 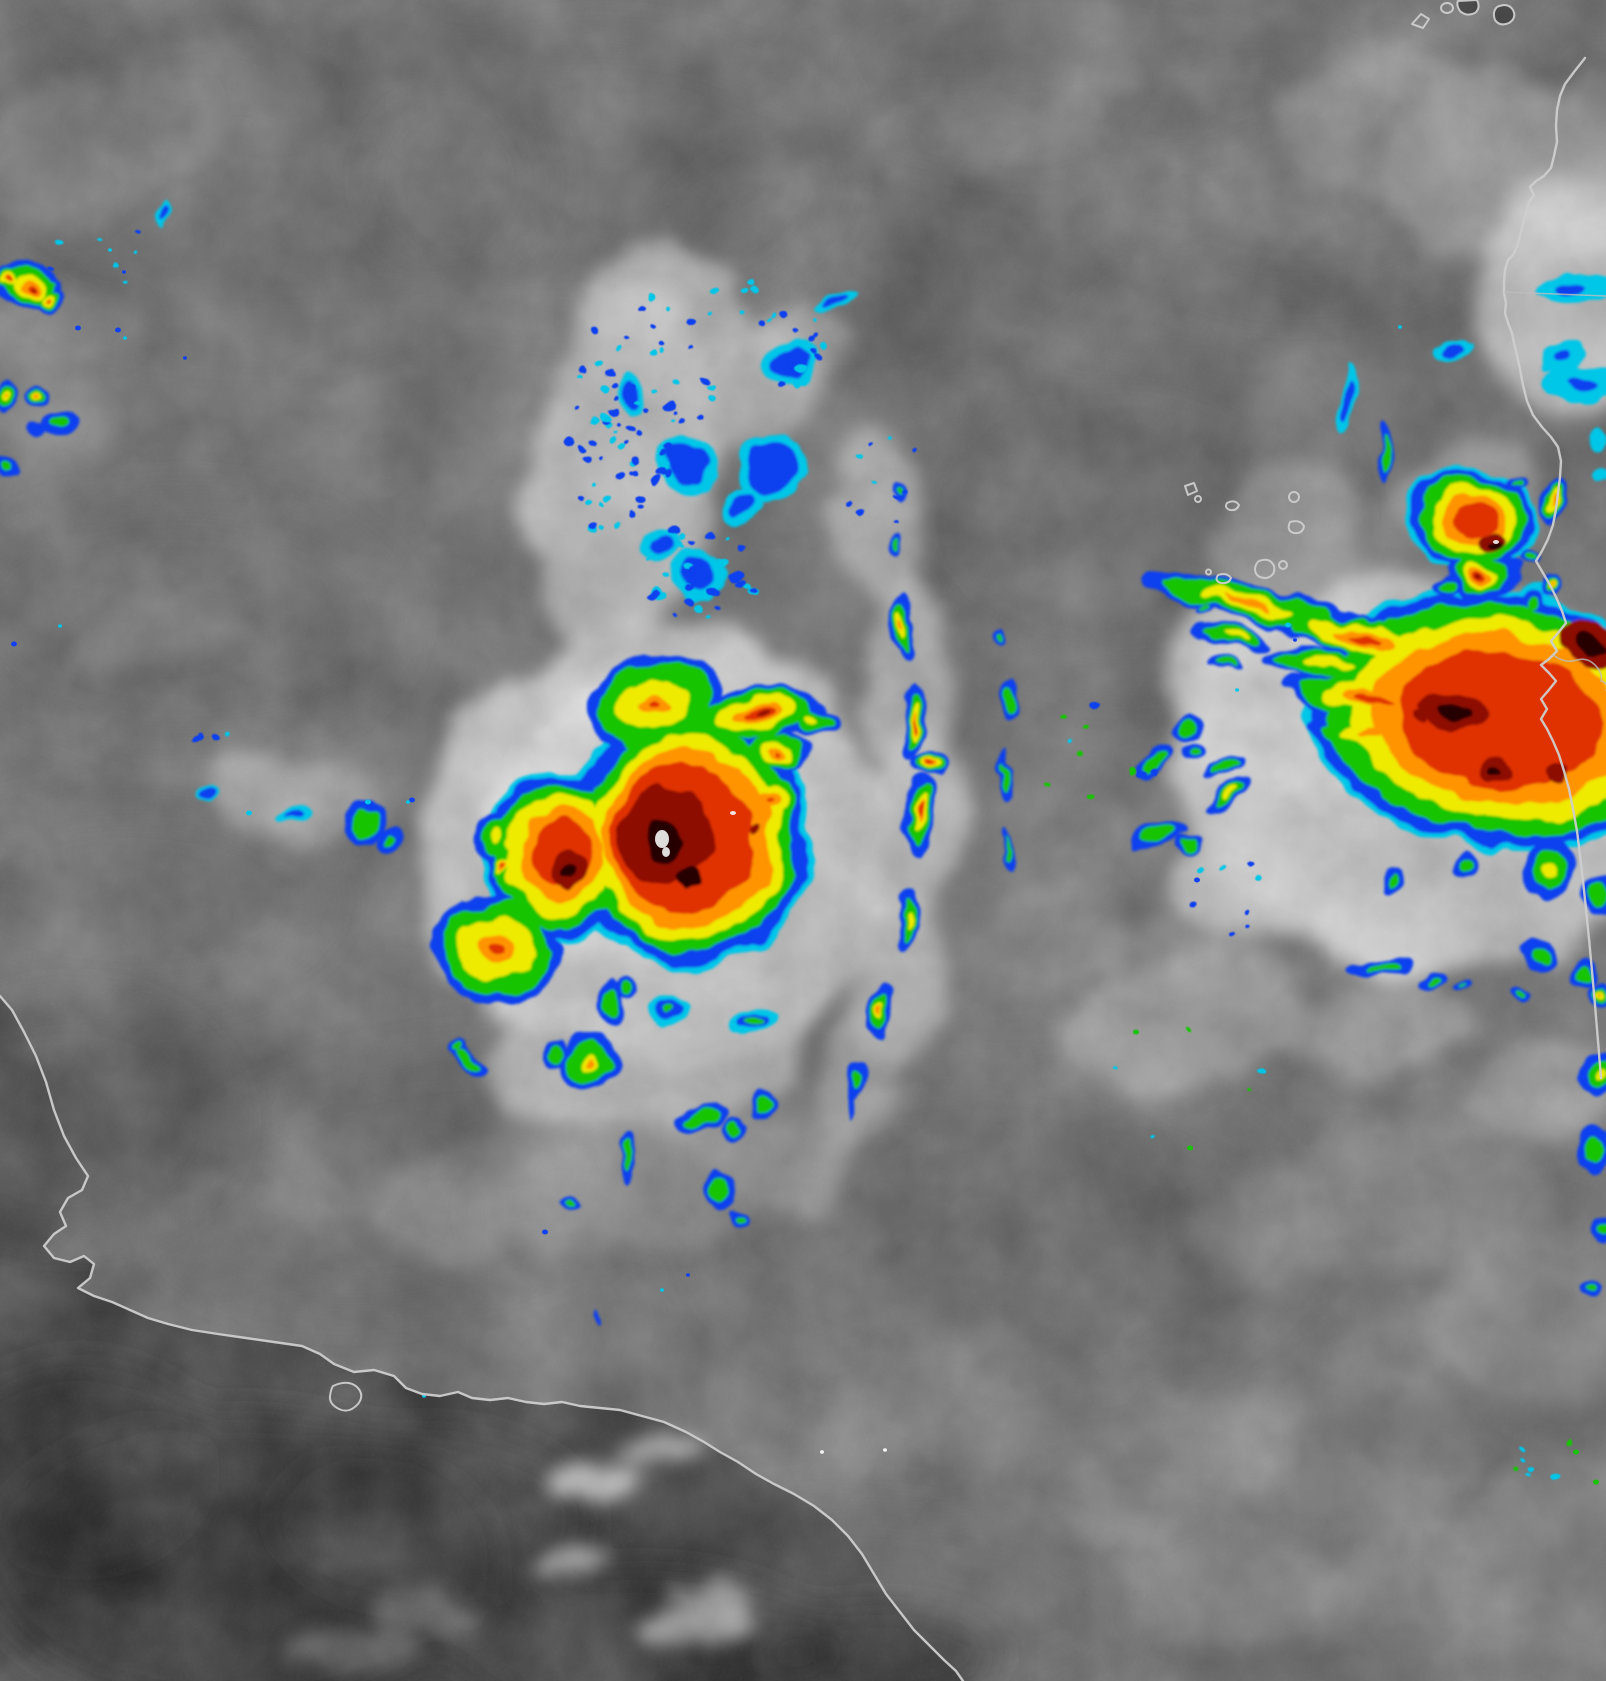 What do you see at coordinates (662, 839) in the screenshot?
I see `overshooting-top` at bounding box center [662, 839].